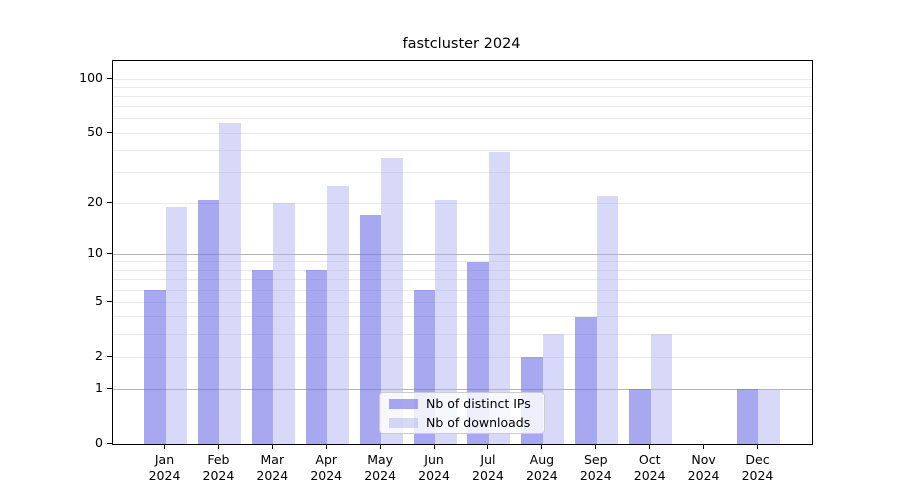 The width and height of the screenshot is (900, 500). What do you see at coordinates (434, 467) in the screenshot?
I see `x-axis-tick-label: Jun 2024` at bounding box center [434, 467].